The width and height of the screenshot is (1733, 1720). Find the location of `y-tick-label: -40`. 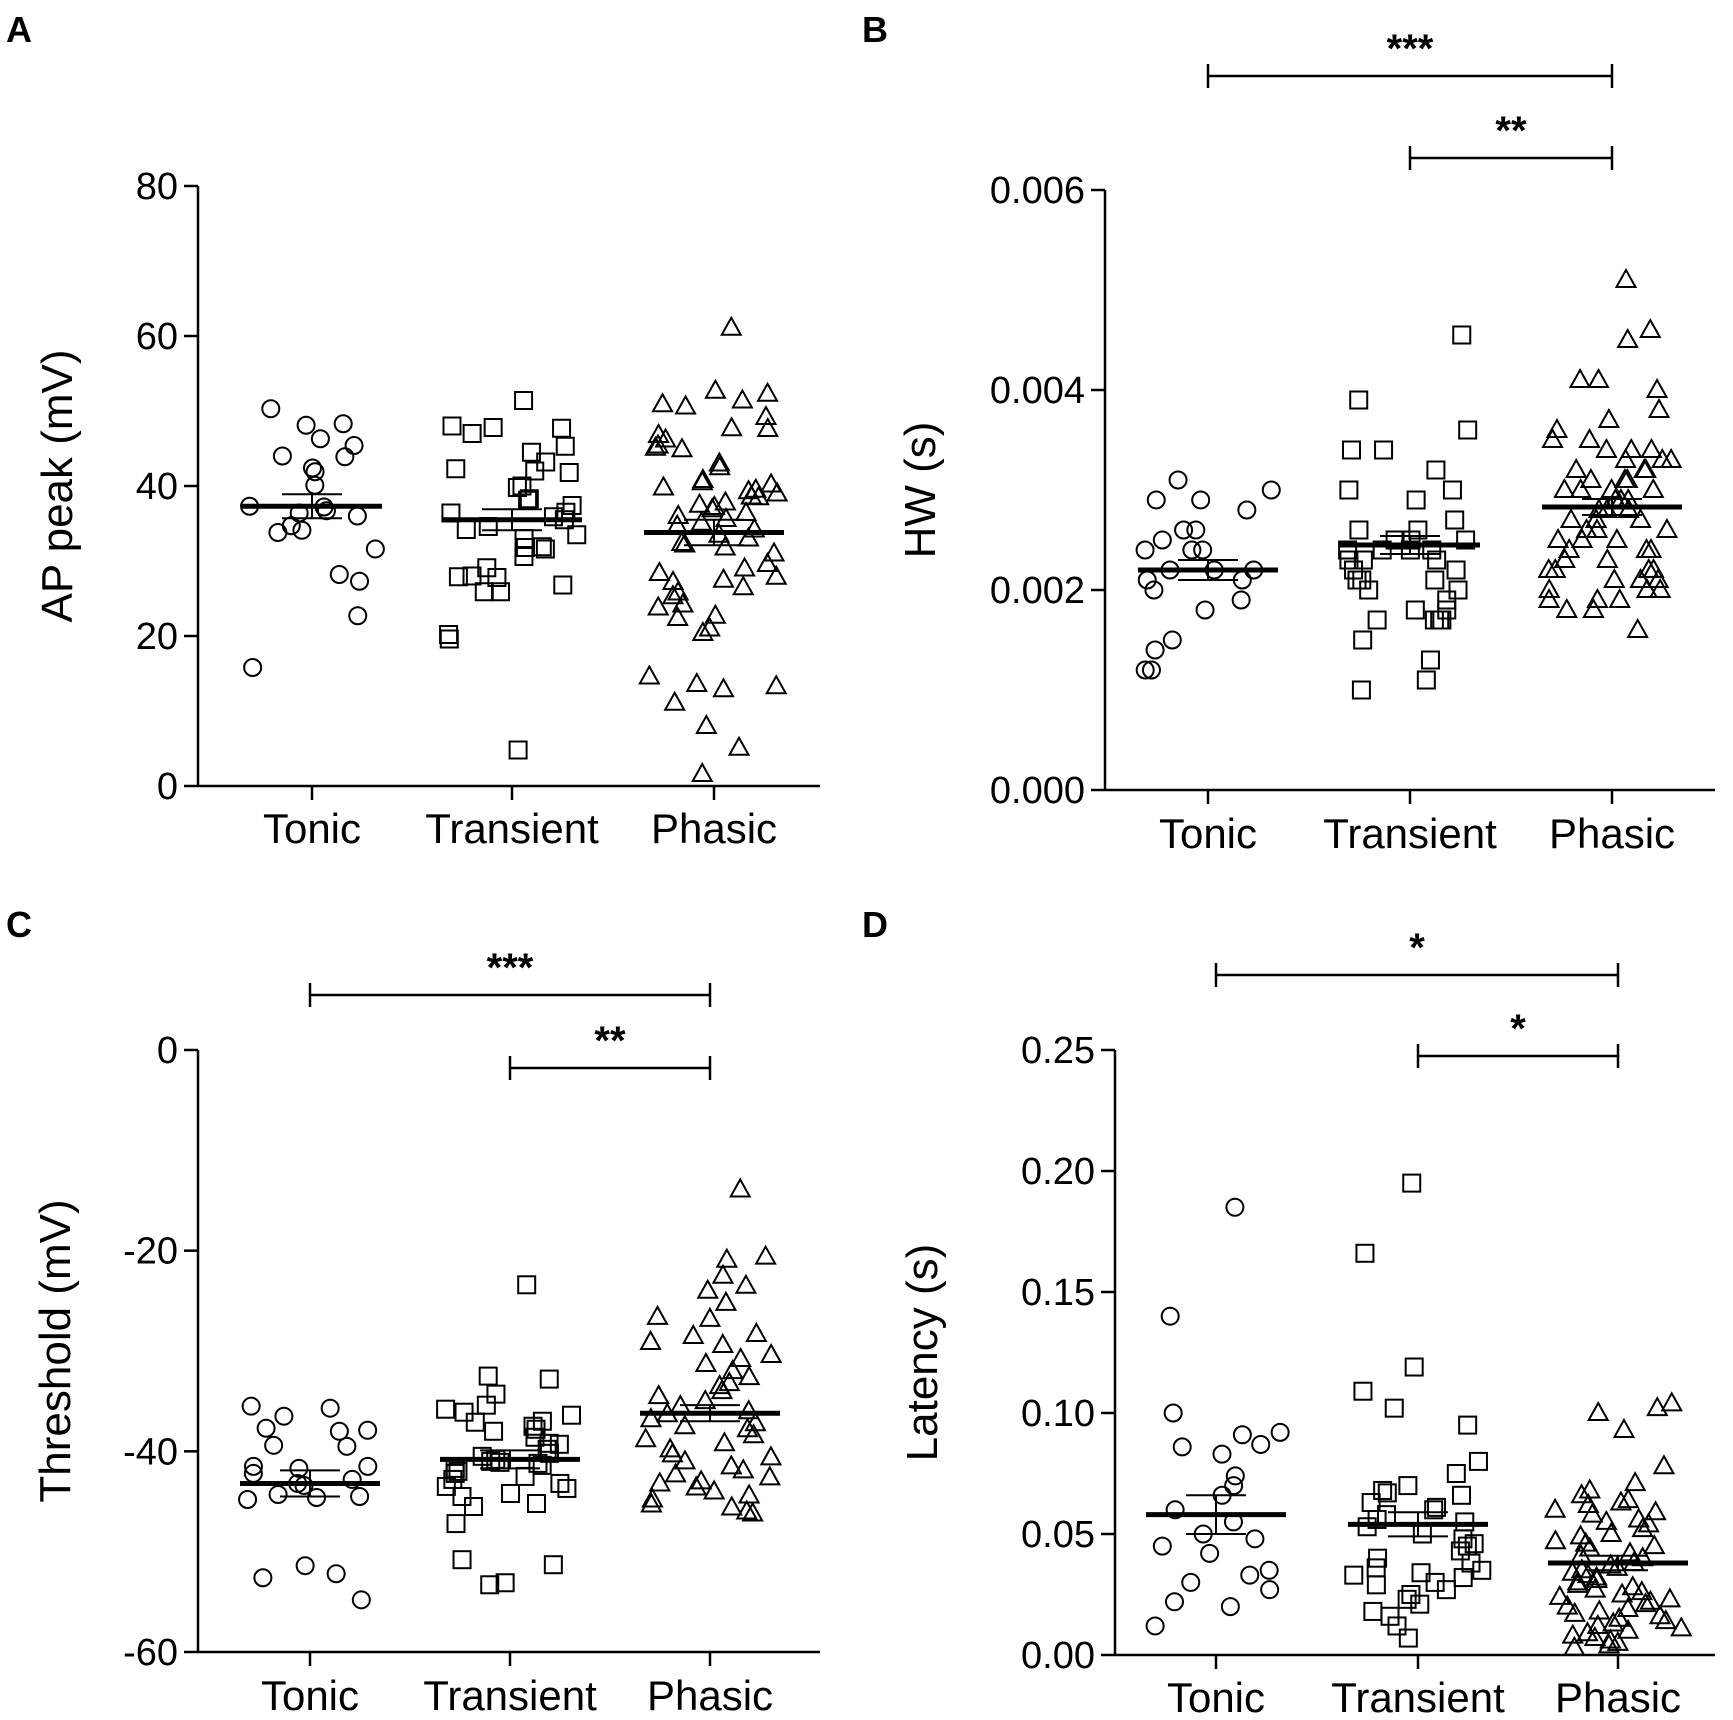

y-tick-label: -40 is located at coordinates (150, 1452).